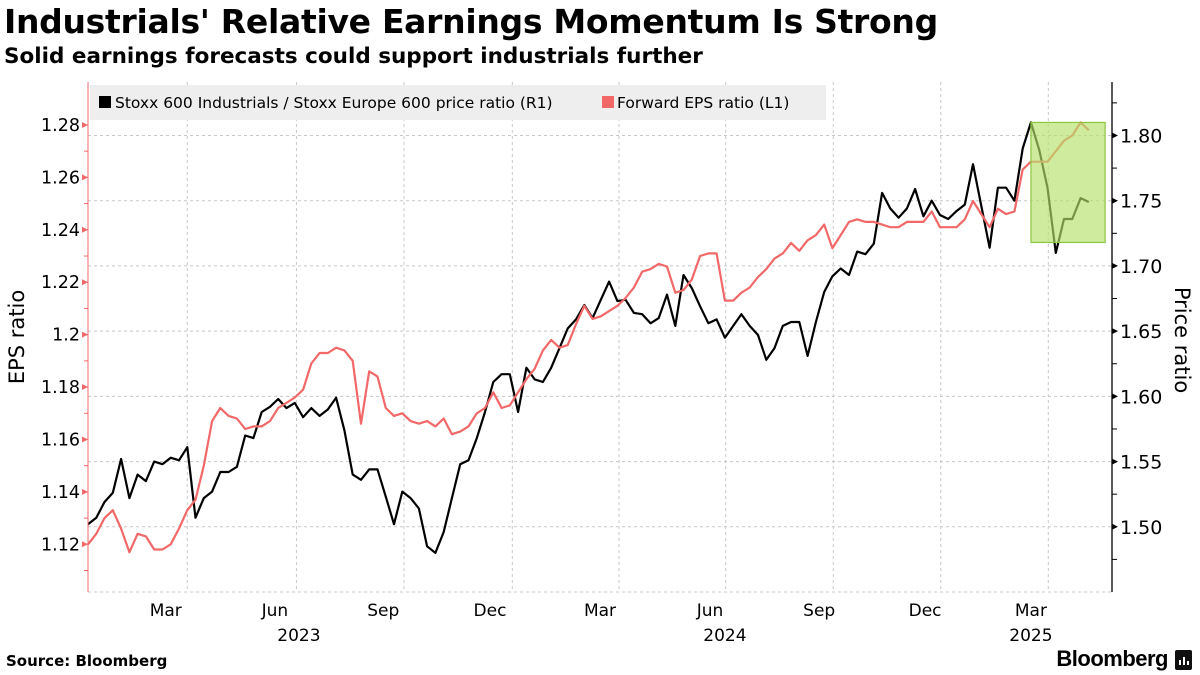  I want to click on y-axis-right-tick-label: 1.50, so click(1141, 528).